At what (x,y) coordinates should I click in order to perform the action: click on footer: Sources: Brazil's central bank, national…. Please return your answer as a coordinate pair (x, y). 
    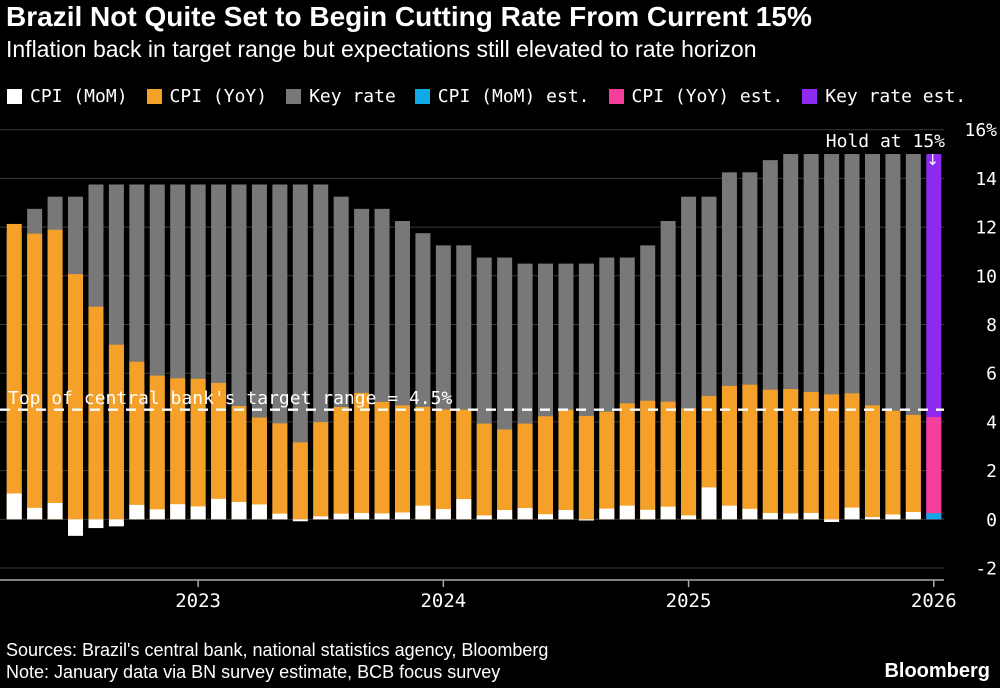
    Looking at the image, I should click on (277, 661).